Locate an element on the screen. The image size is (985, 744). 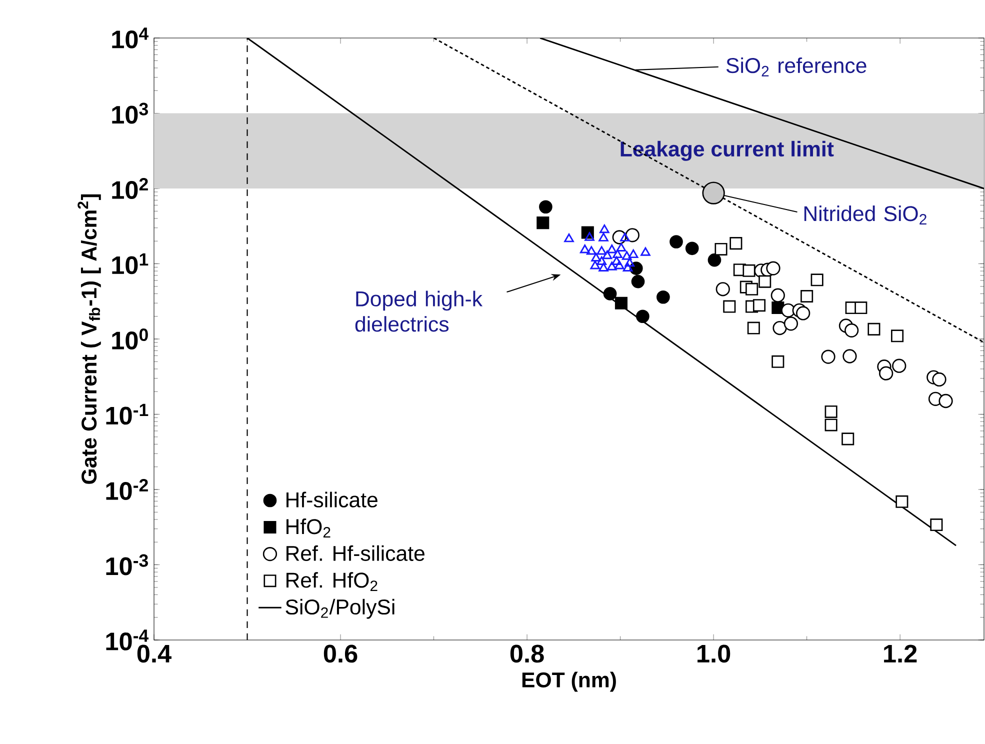
x-tick-label: 0.8 is located at coordinates (527, 653).